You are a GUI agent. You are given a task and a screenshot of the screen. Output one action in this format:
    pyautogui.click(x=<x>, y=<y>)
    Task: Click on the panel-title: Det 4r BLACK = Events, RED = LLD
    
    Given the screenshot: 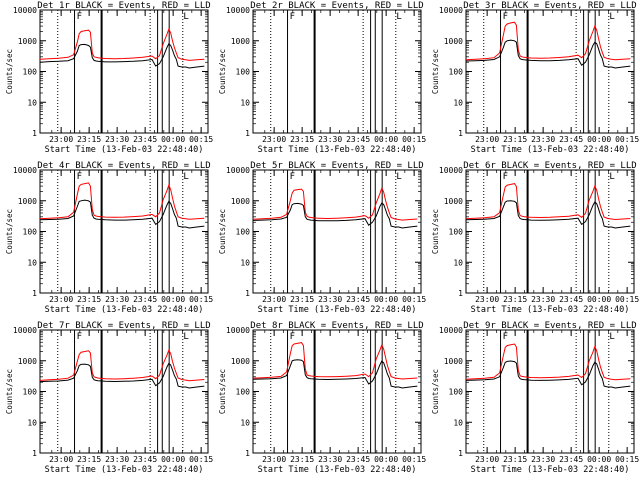 What is the action you would take?
    pyautogui.click(x=123, y=166)
    